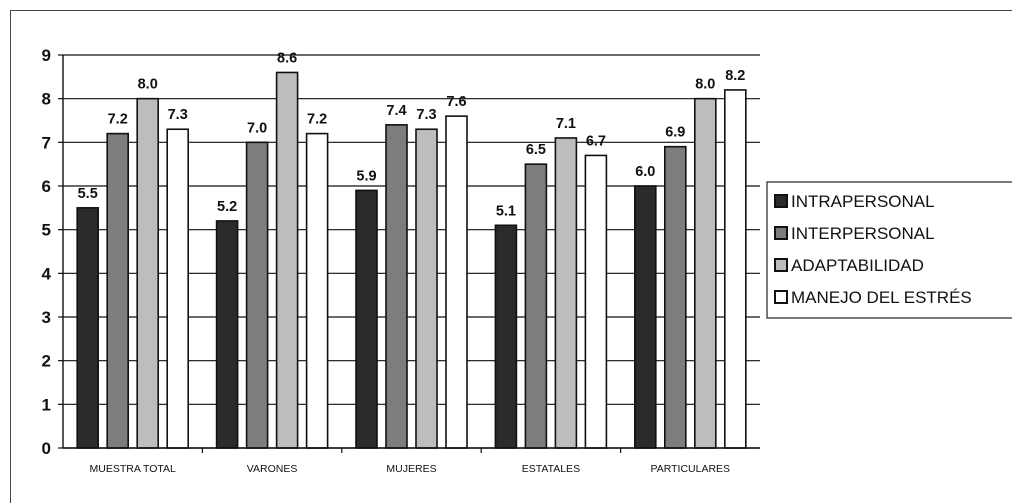 The width and height of the screenshot is (1012, 503). I want to click on x-tick-label: MUESTRA TOTAL, so click(133, 469).